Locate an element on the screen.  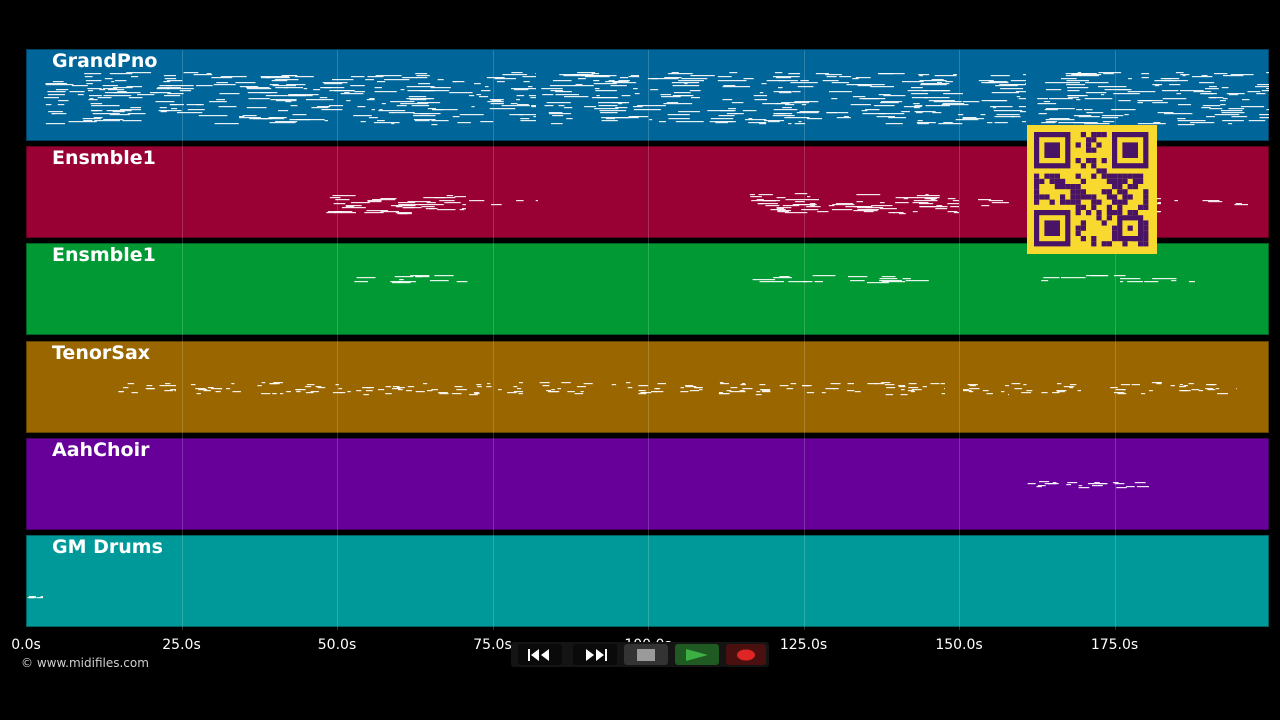
play-button is located at coordinates (697, 654).